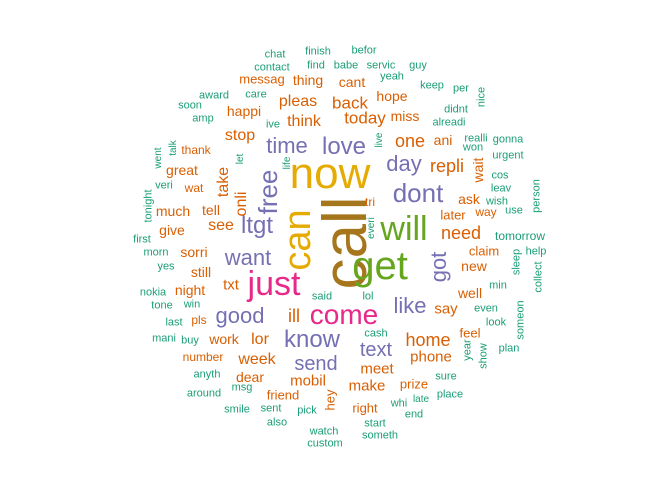 This screenshot has width=672, height=480. What do you see at coordinates (498, 285) in the screenshot?
I see `word-min: min` at bounding box center [498, 285].